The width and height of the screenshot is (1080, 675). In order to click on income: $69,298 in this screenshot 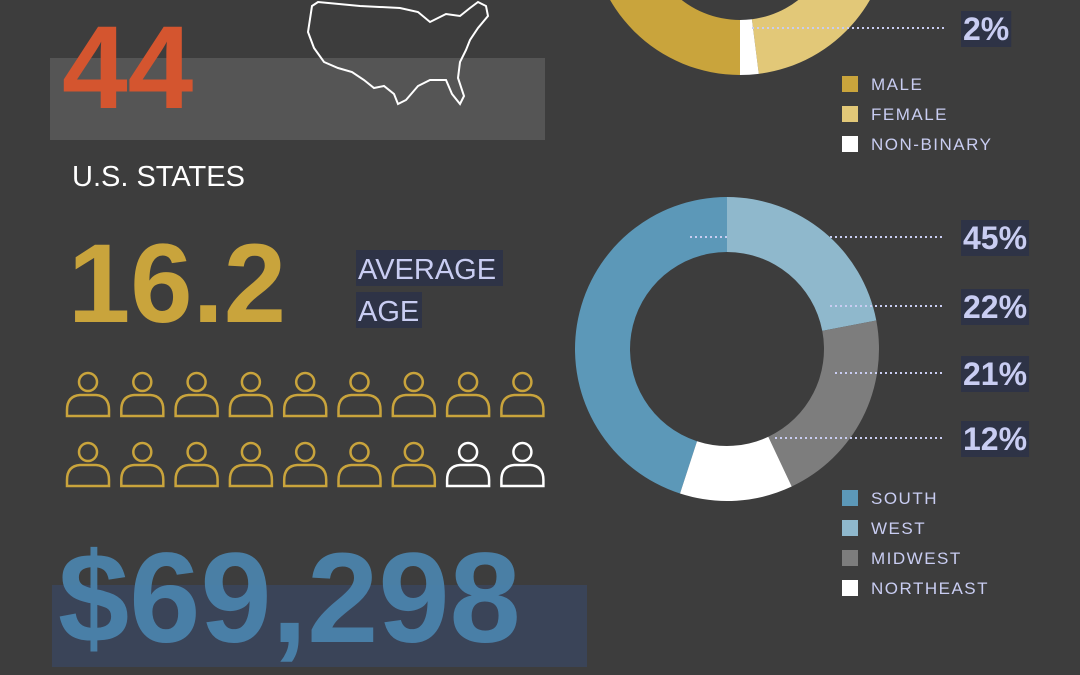, I will do `click(289, 598)`.